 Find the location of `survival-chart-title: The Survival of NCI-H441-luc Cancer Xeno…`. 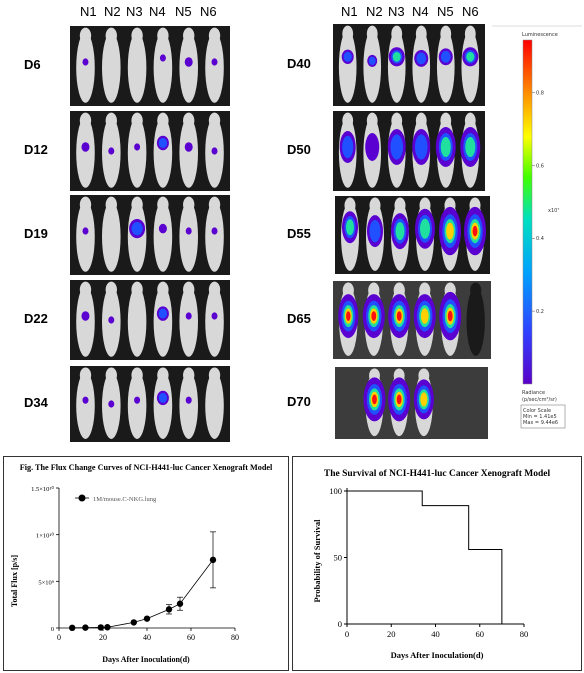

survival-chart-title: The Survival of NCI-H441-luc Cancer Xeno… is located at coordinates (437, 474).